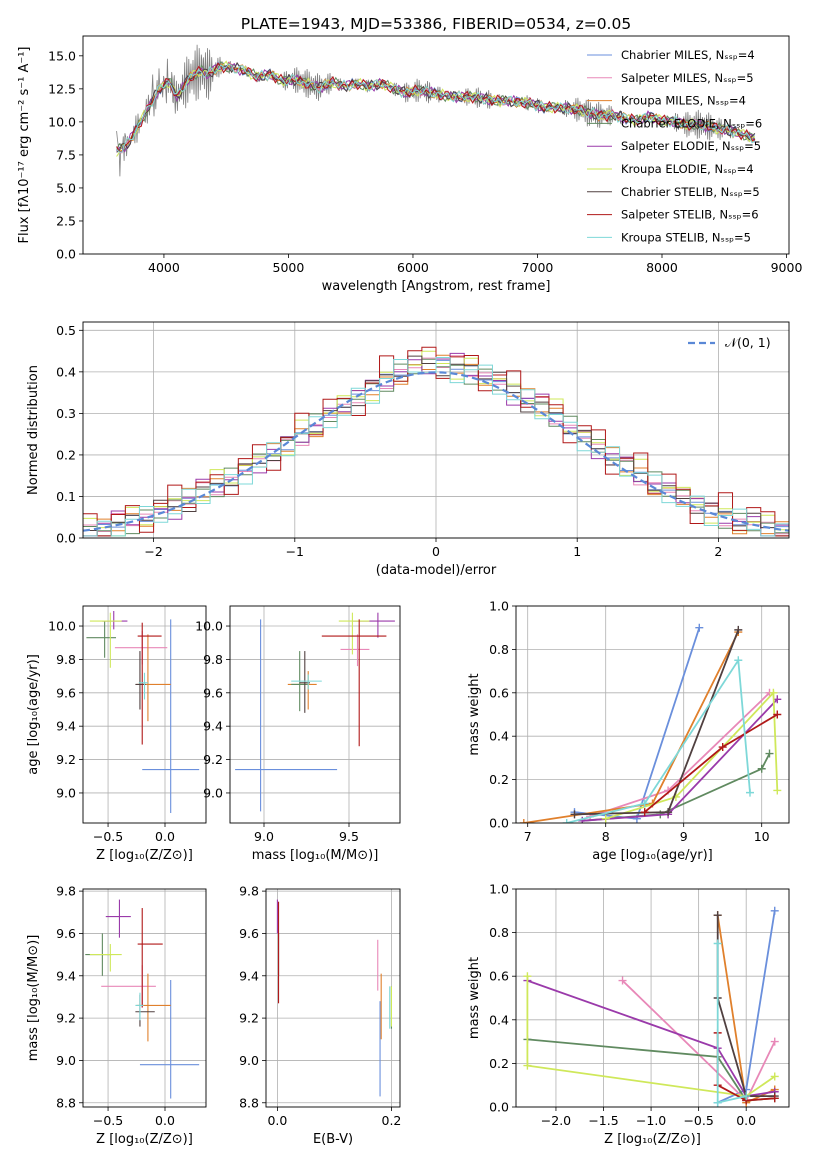  I want to click on x-tick-label: 0, so click(436, 551).